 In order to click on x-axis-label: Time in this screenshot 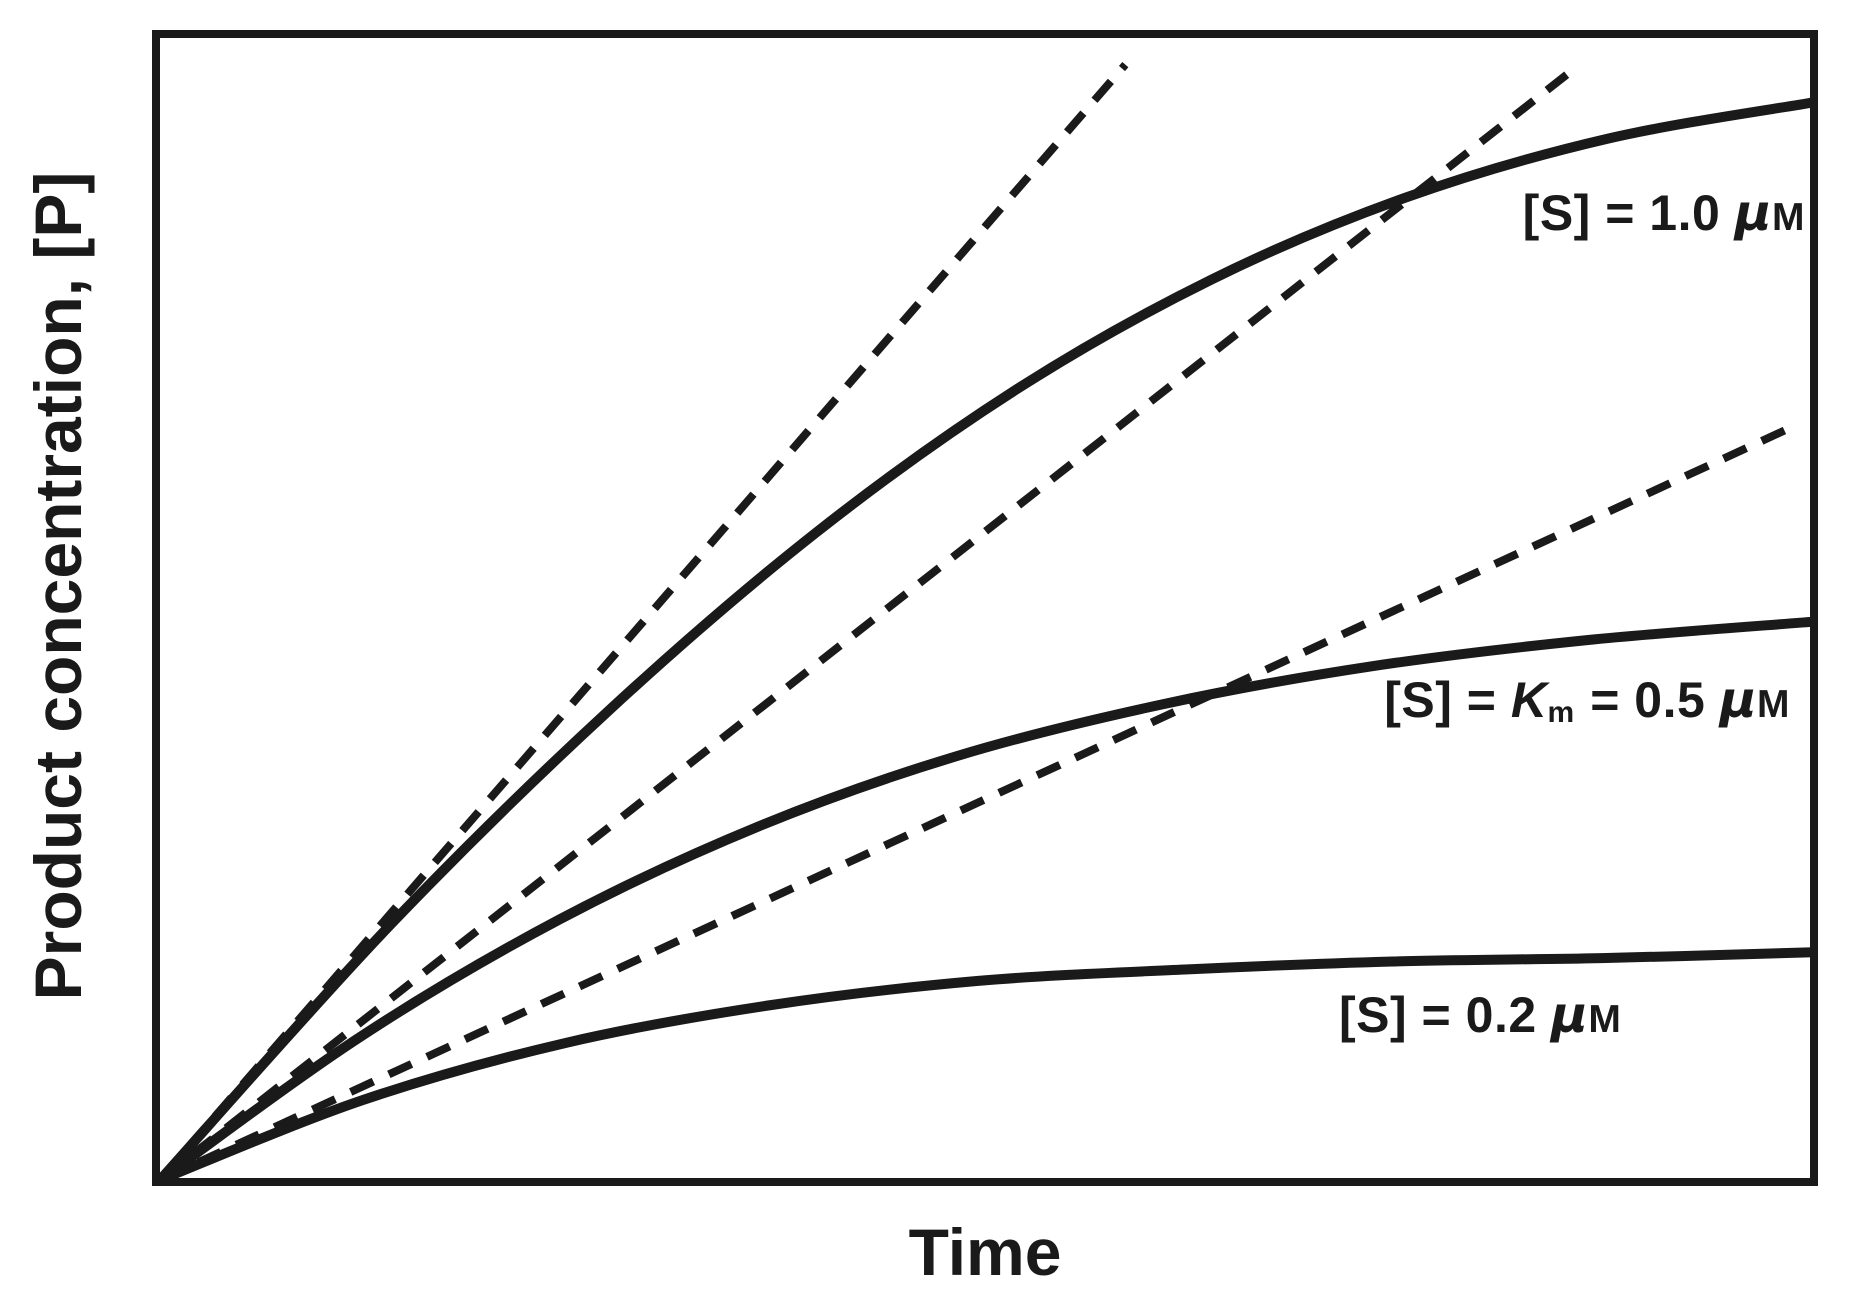, I will do `click(985, 1252)`.